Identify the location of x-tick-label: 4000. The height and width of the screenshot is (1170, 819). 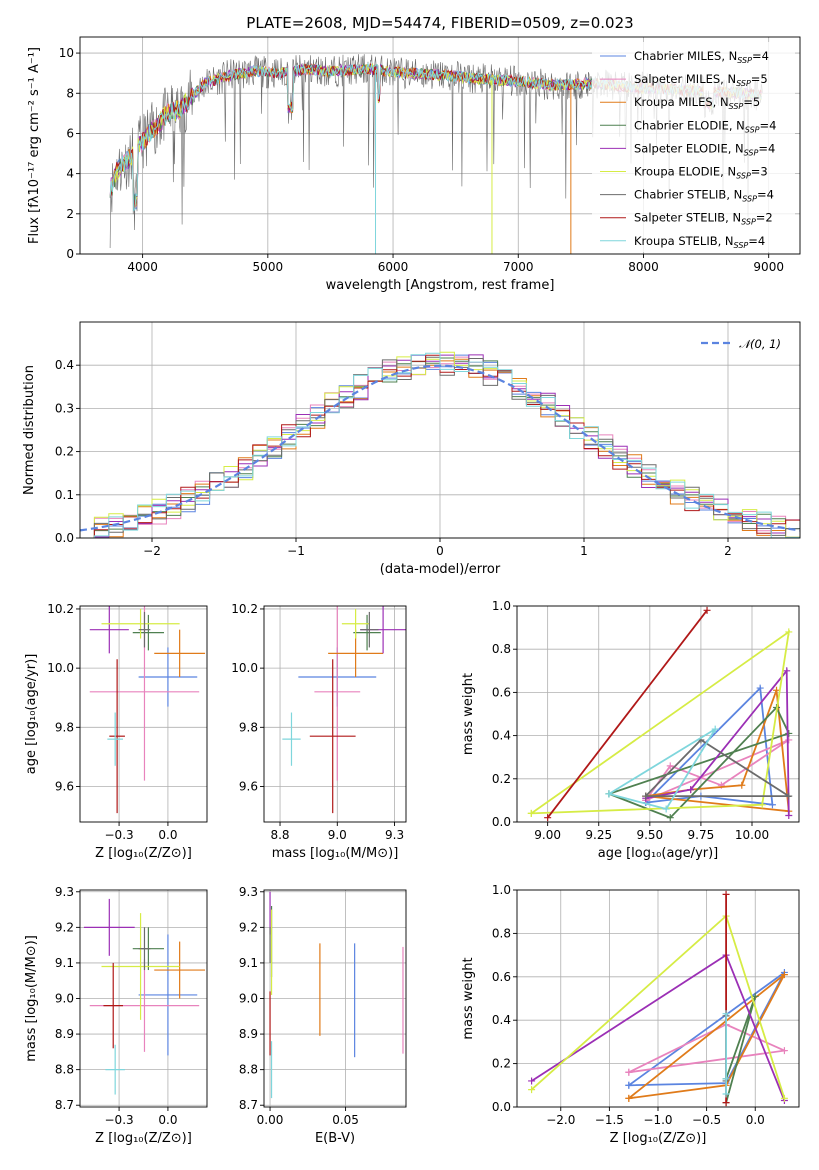
(142, 267).